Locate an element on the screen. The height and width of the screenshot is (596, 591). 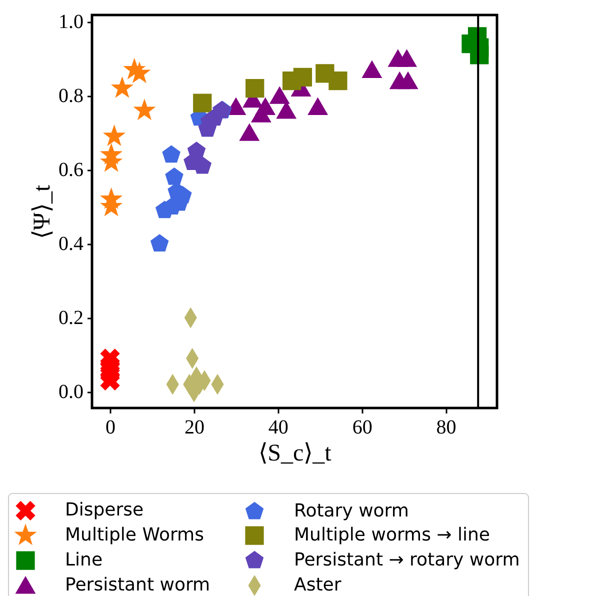
y-tick-label: 0.2 is located at coordinates (71, 318).